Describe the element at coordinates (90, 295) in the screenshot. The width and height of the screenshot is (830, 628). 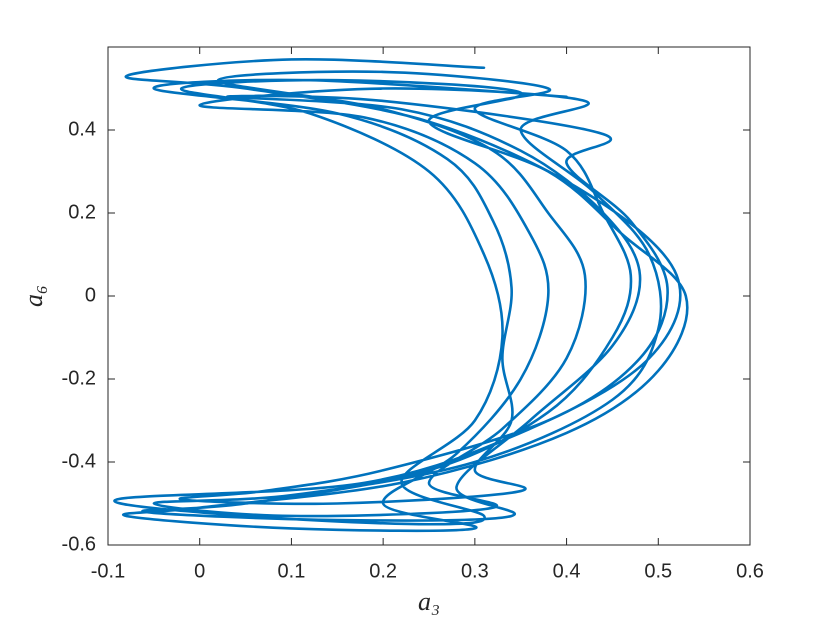
I see `y-tick-label: 0` at that location.